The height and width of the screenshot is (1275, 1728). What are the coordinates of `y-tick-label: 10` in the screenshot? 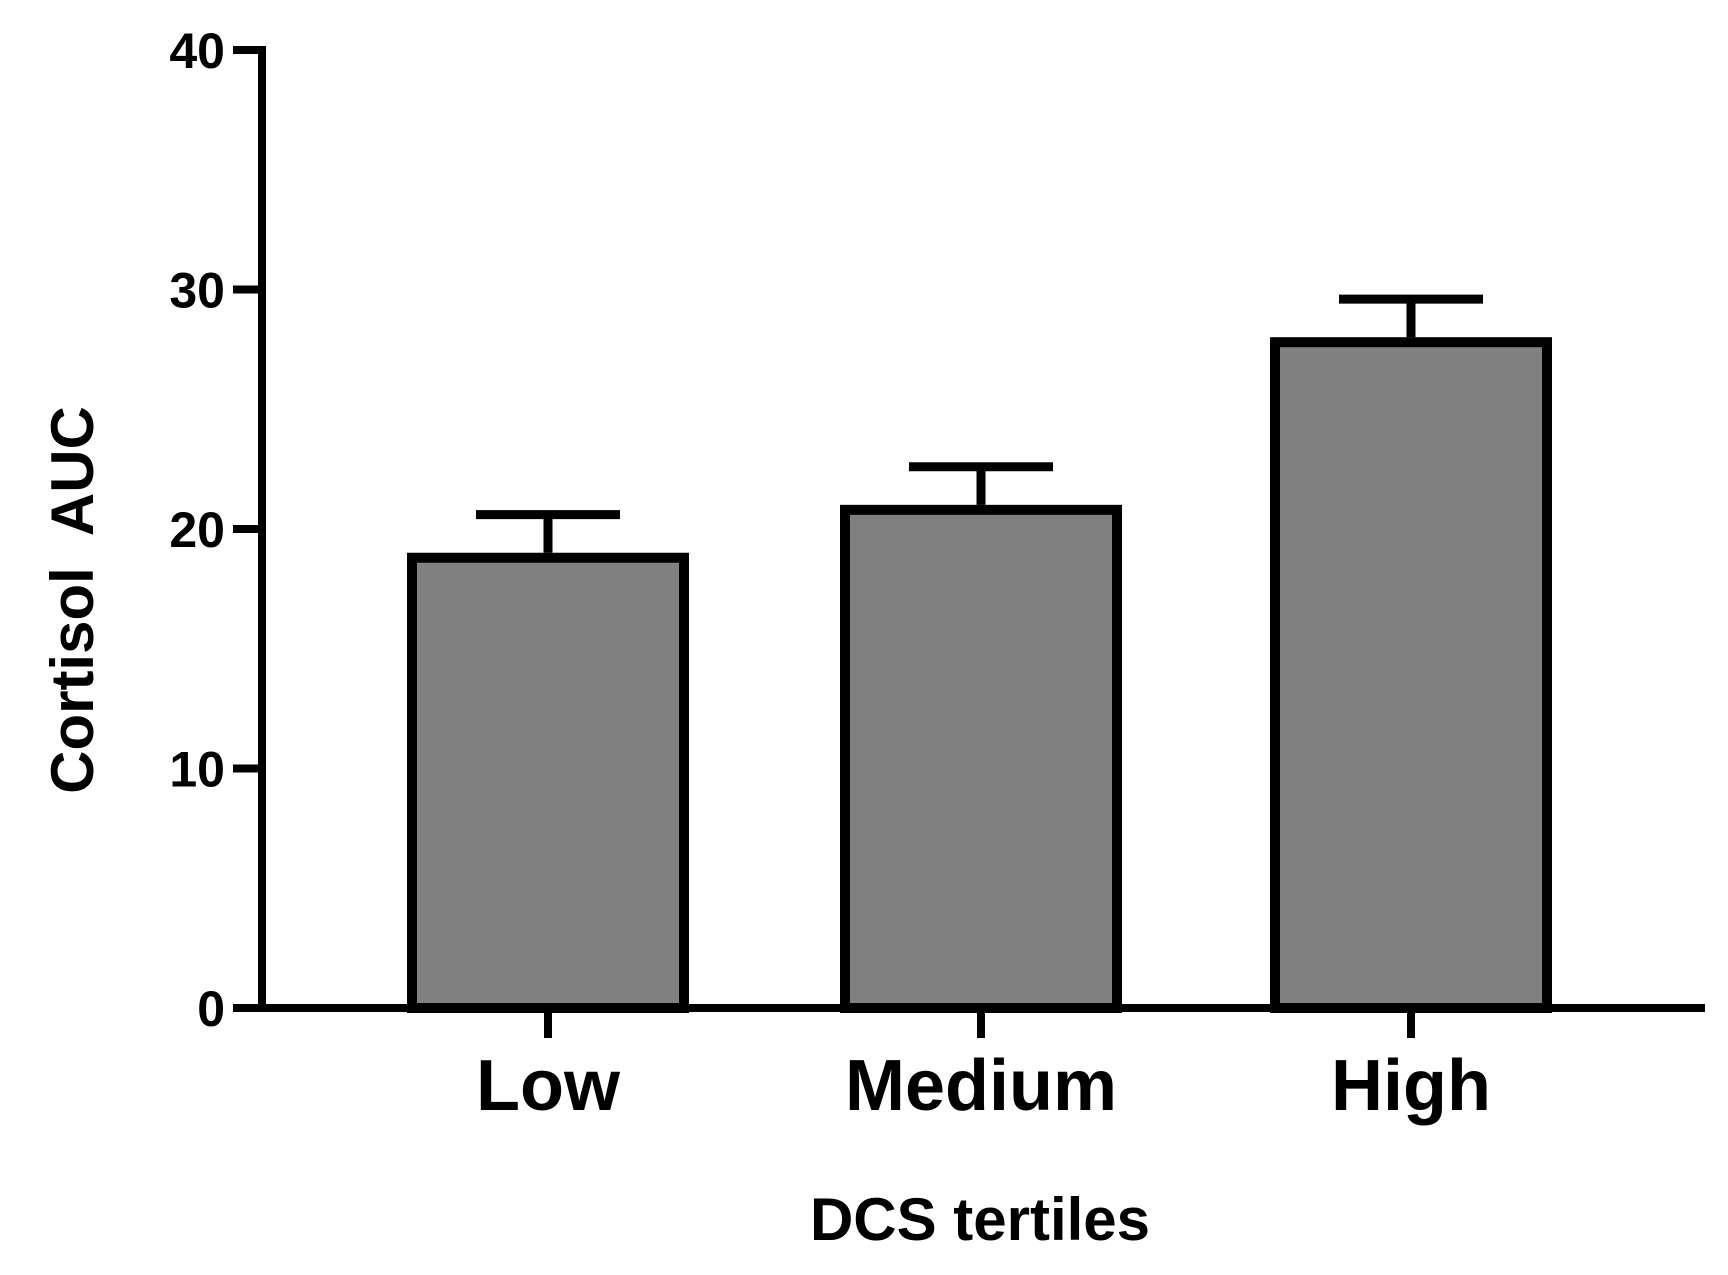 It's located at (197, 770).